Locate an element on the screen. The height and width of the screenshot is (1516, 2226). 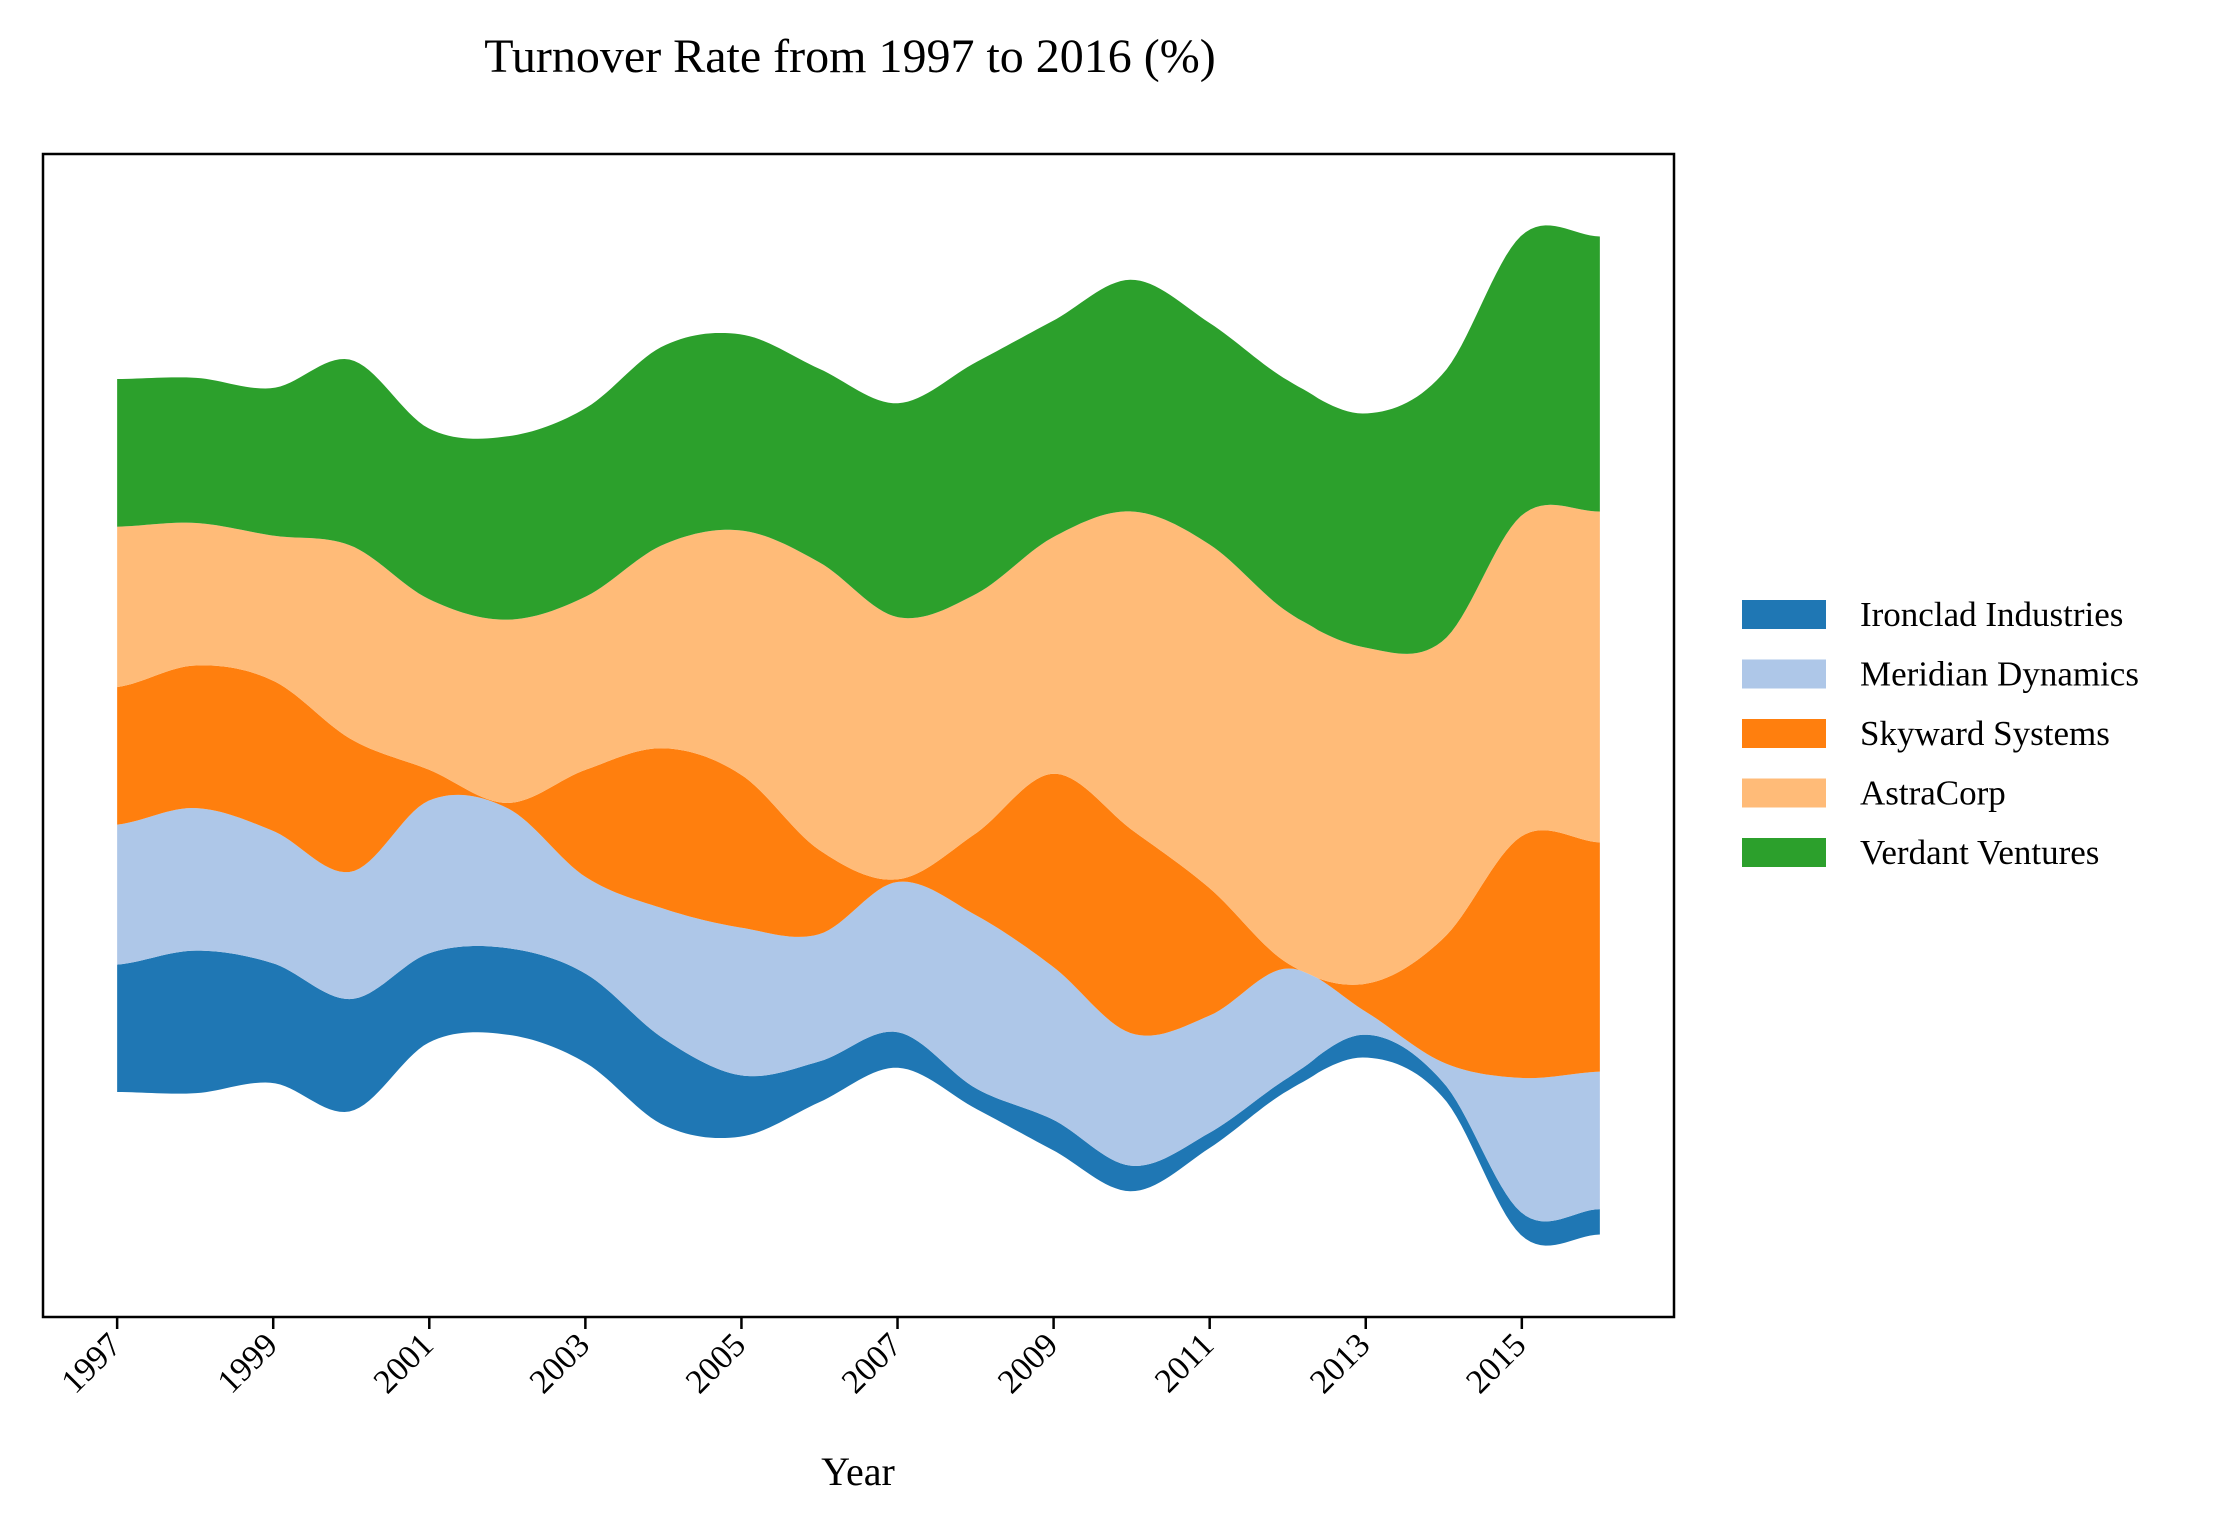
legend-label: Meridian Dynamics is located at coordinates (1999, 674).